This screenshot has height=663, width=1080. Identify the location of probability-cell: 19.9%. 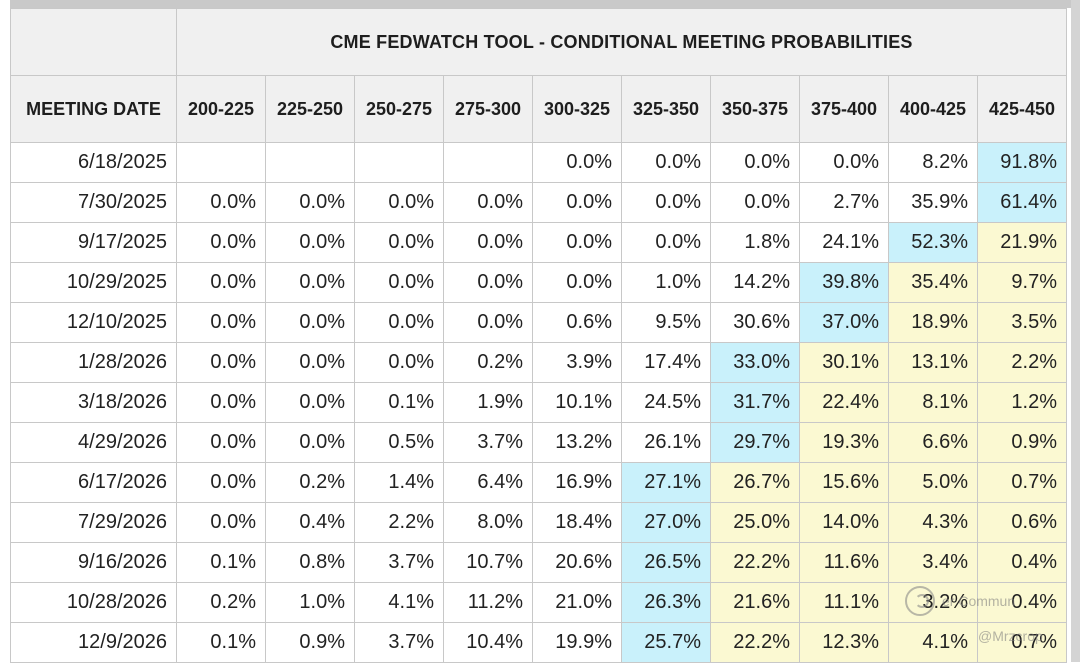
(577, 642).